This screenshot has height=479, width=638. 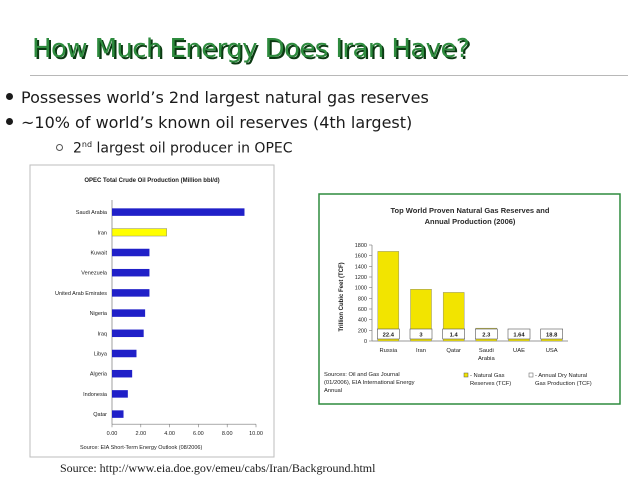 What do you see at coordinates (487, 376) in the screenshot?
I see `legend-reserves-line-1: - Natural Gas` at bounding box center [487, 376].